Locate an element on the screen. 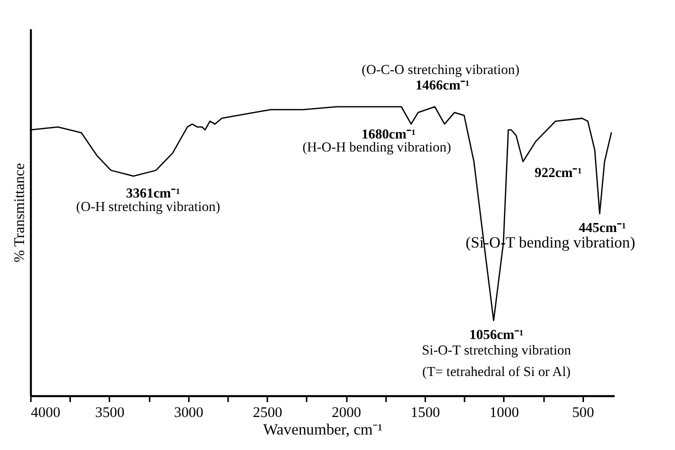  x-tick-label: 500 is located at coordinates (583, 412).